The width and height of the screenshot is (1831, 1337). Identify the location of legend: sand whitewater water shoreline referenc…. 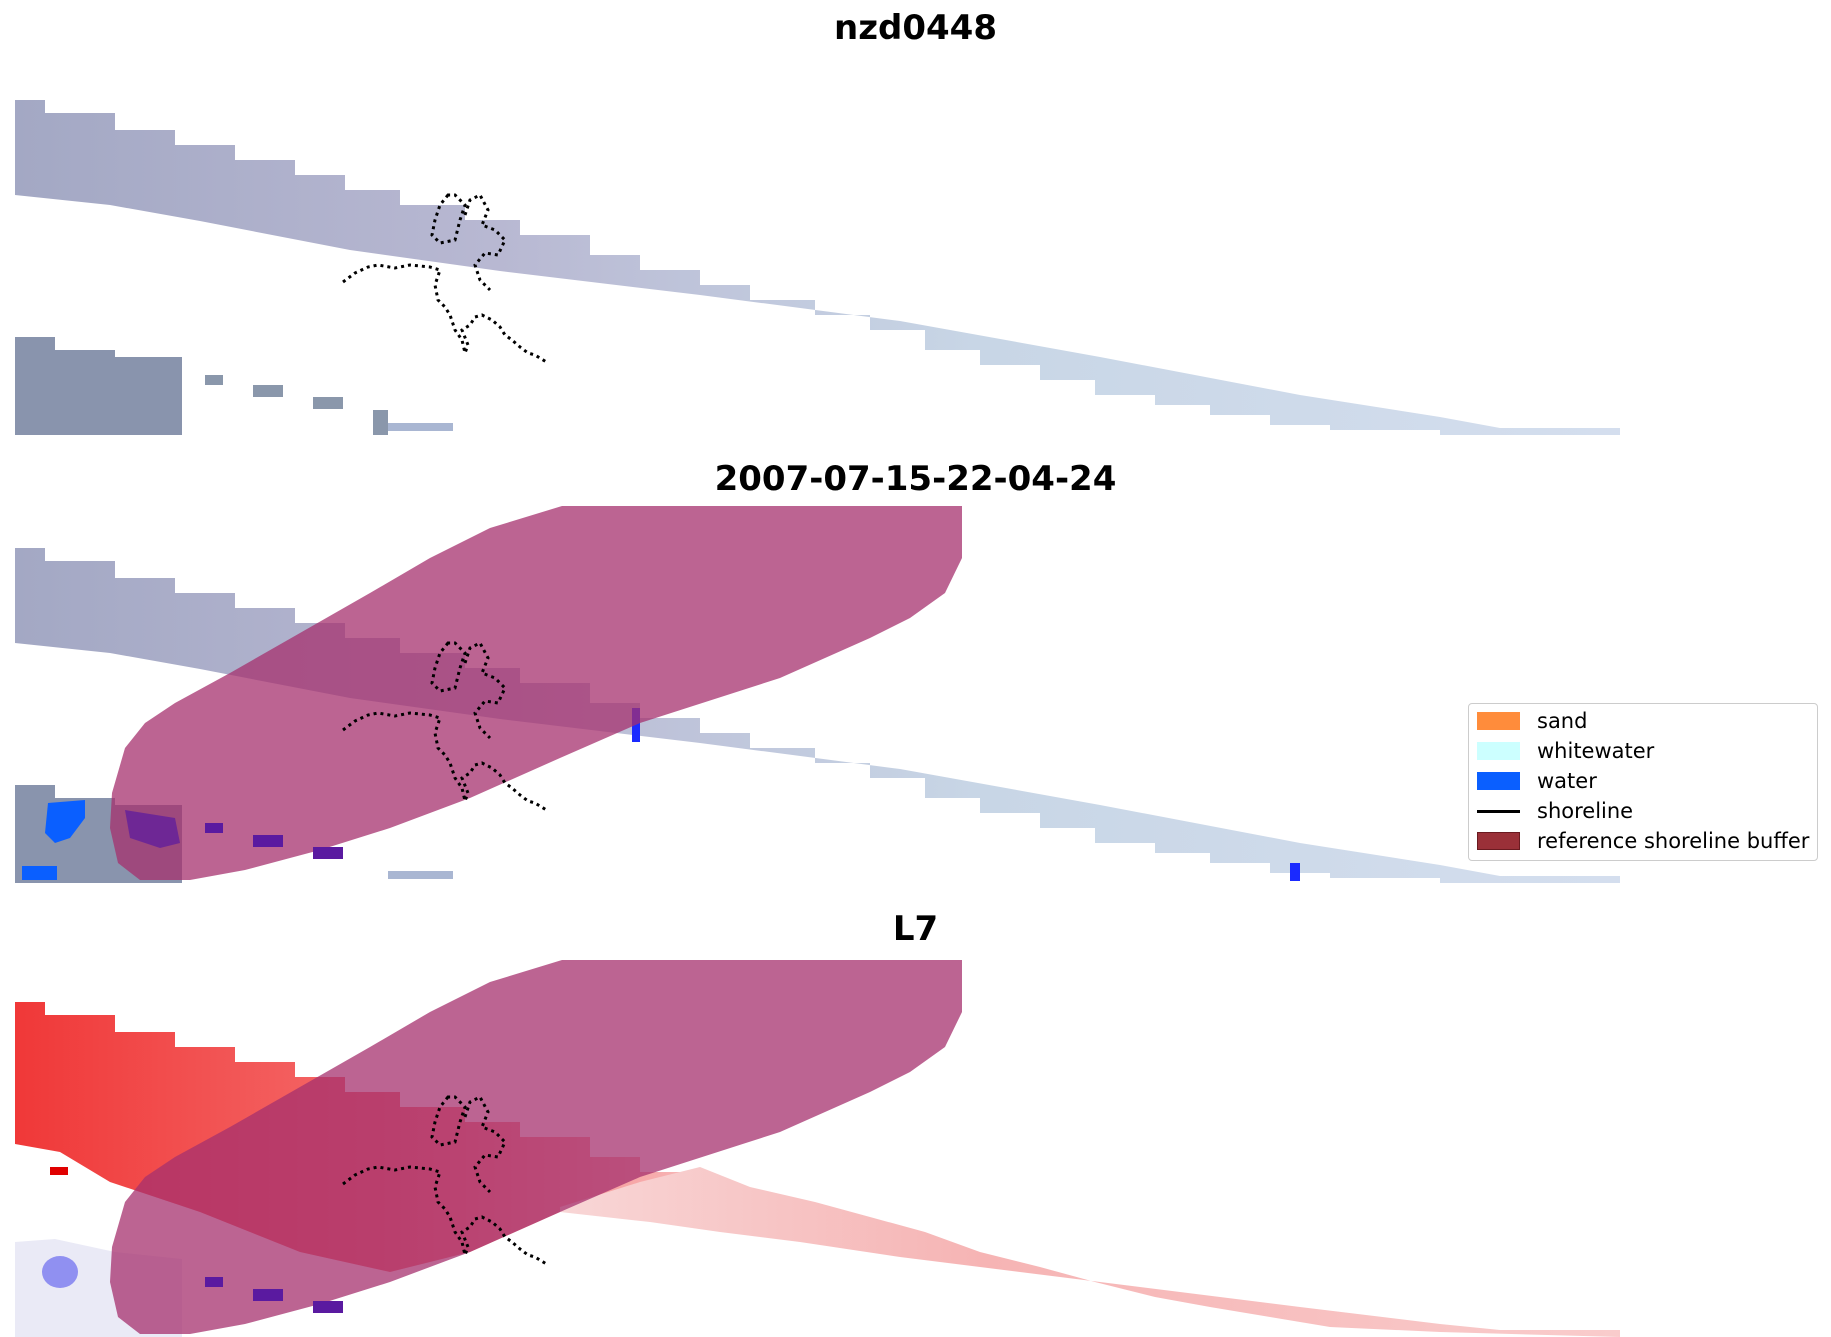
(1643, 782).